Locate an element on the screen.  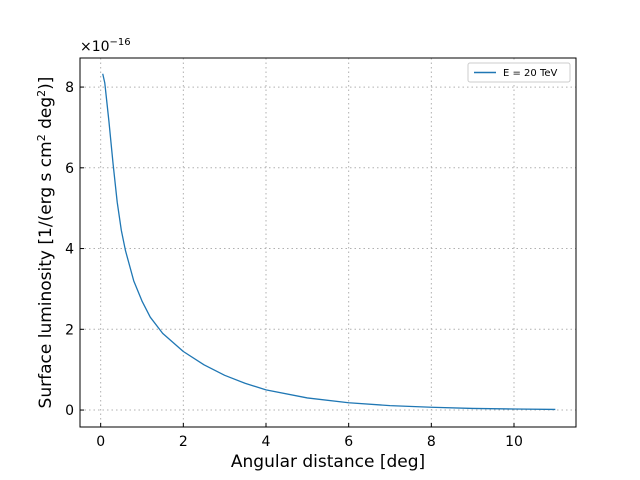
x-tick-label: 10 is located at coordinates (514, 442).